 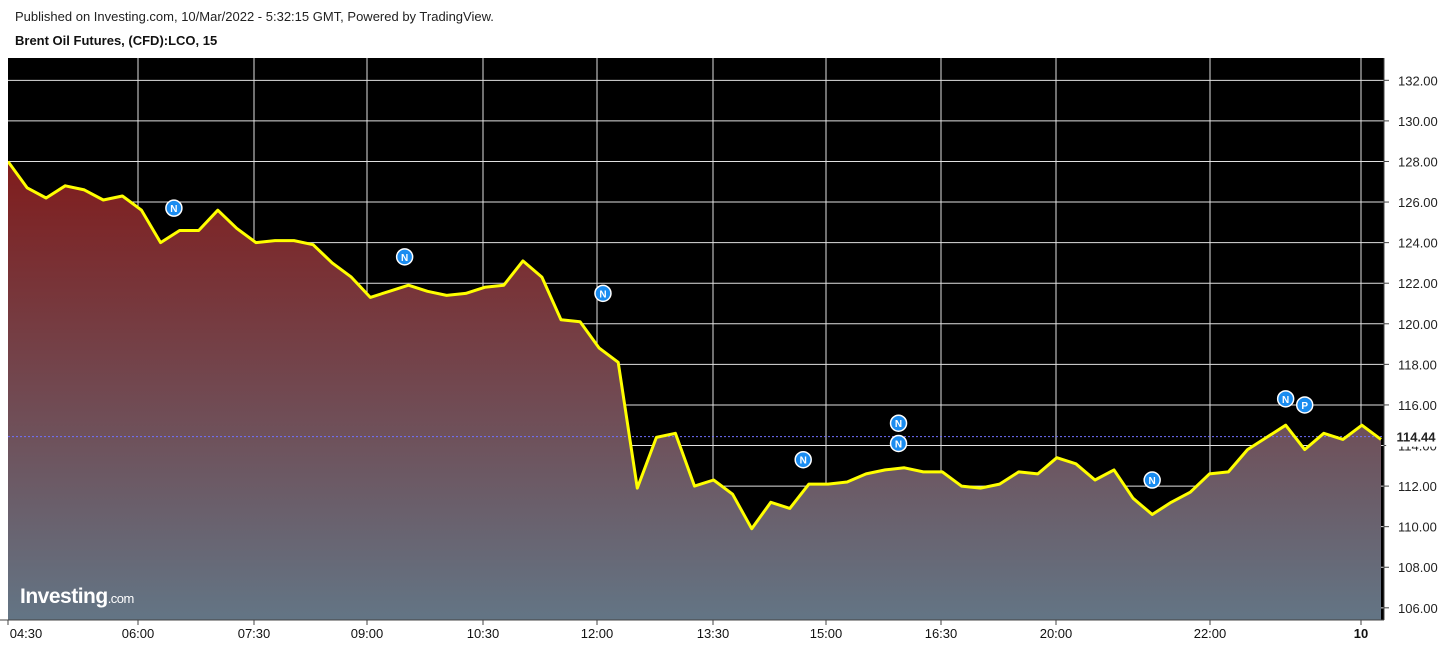 What do you see at coordinates (1418, 608) in the screenshot?
I see `y-tick-label: 106.00` at bounding box center [1418, 608].